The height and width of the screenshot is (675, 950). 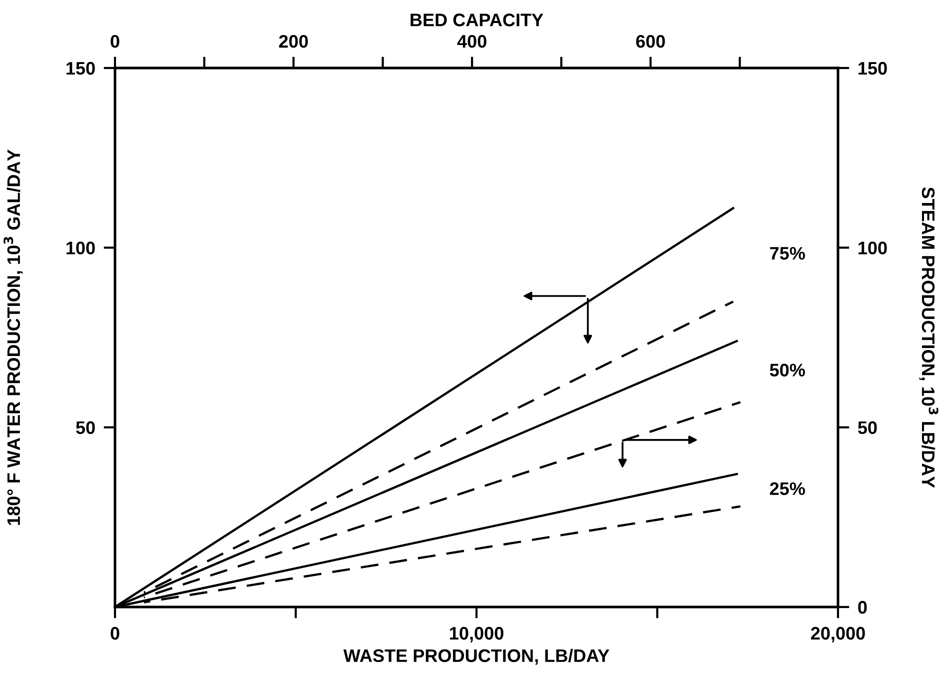 I want to click on y-axis-title: 180° F WATER PRODUCTION, 10$^{3}$ GAL/DAY, so click(x=13, y=337).